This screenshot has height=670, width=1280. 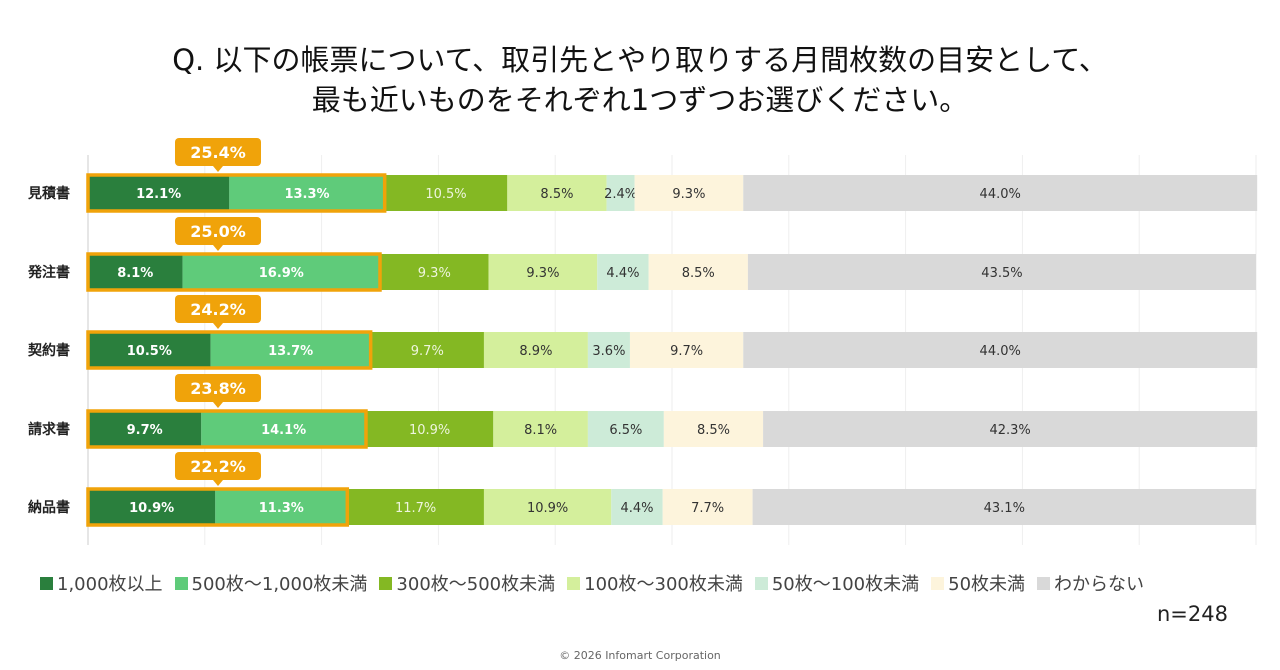 What do you see at coordinates (48, 350) in the screenshot?
I see `category-label: 契約書` at bounding box center [48, 350].